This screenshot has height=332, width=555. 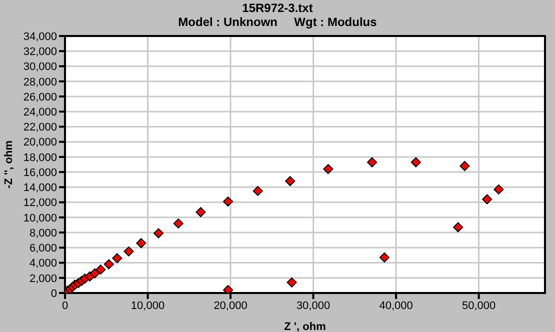 I want to click on x-tick-label: 0, so click(x=65, y=306).